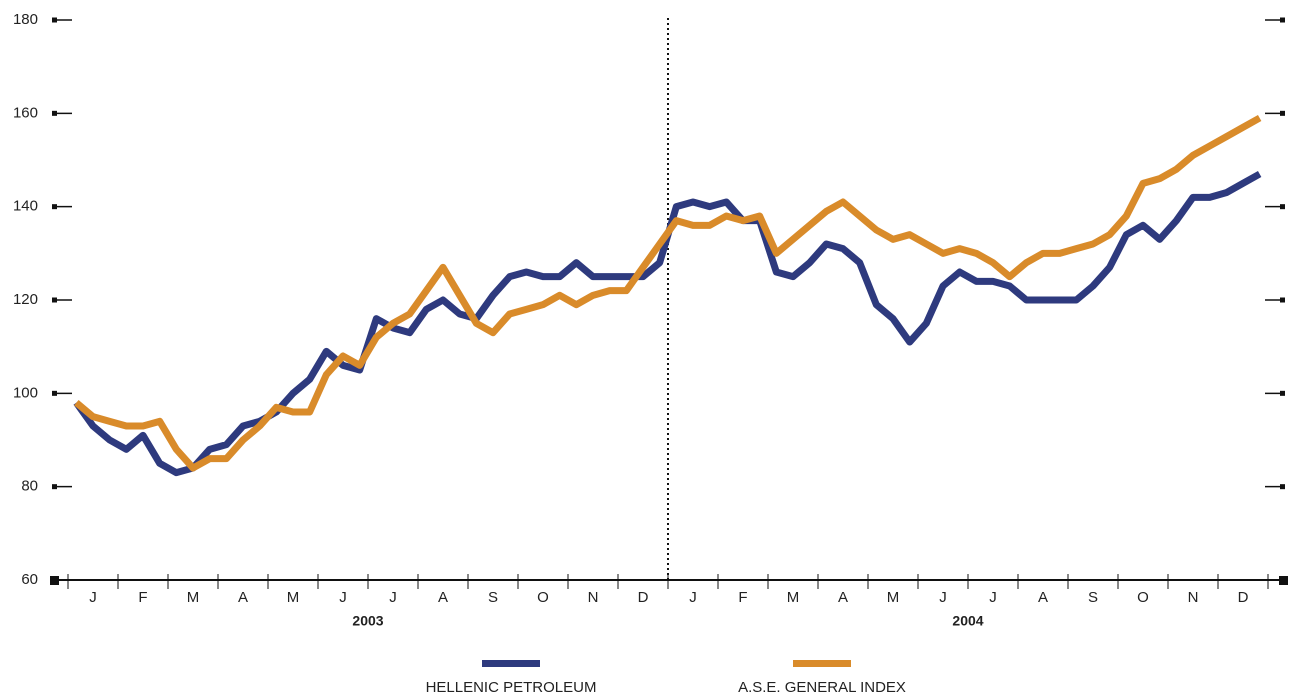 The height and width of the screenshot is (700, 1294). What do you see at coordinates (25, 392) in the screenshot?
I see `y-tick-label: 100` at bounding box center [25, 392].